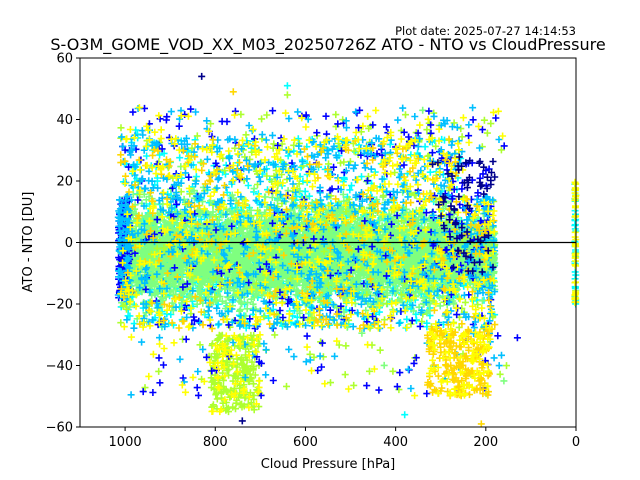 Image resolution: width=640 pixels, height=480 pixels. What do you see at coordinates (28, 242) in the screenshot?
I see `y-axis-label: ATO - NTO [DU]` at bounding box center [28, 242].